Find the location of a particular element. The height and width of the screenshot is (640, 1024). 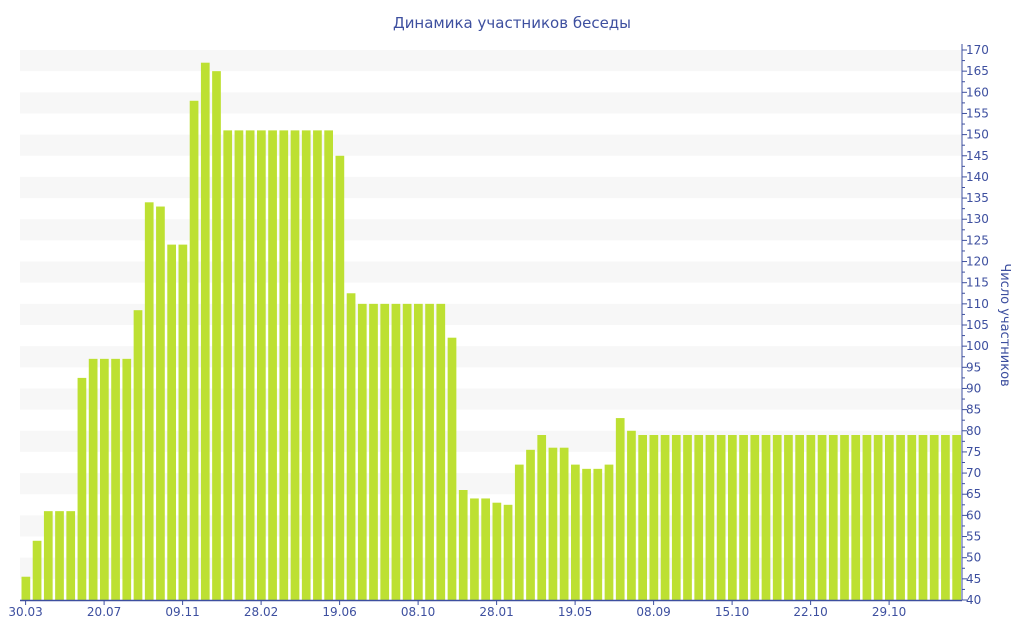

x-tick-label: 28.02 is located at coordinates (261, 612).